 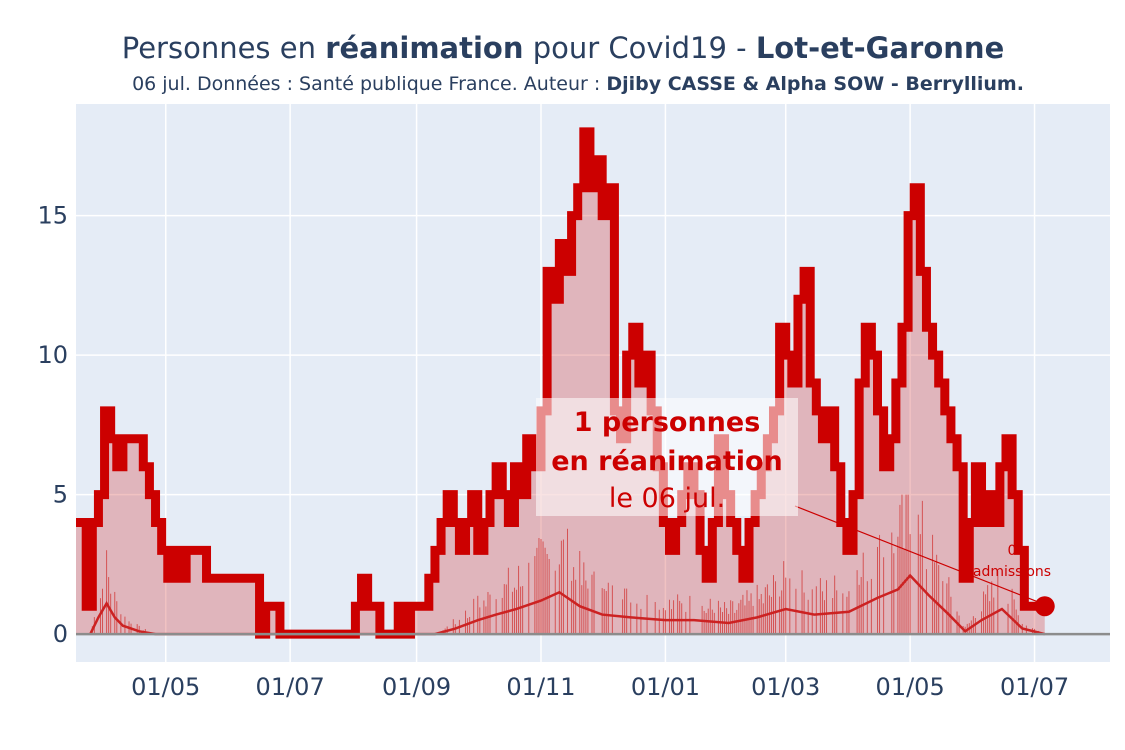 I want to click on admissions-annotation-count: 0, so click(x=1012, y=551).